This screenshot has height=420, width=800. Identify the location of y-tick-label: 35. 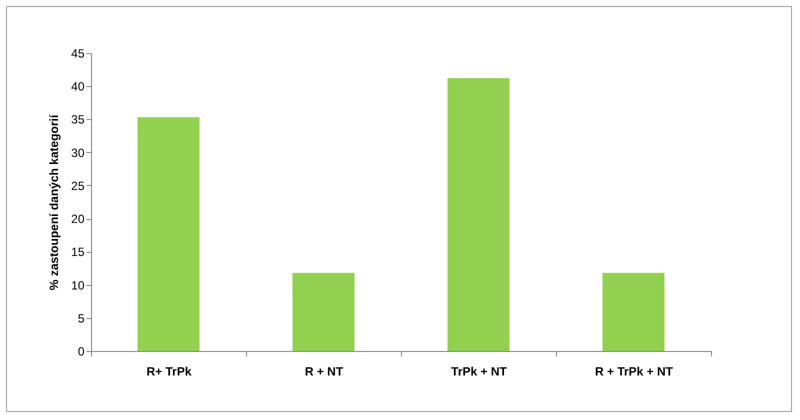
(78, 119).